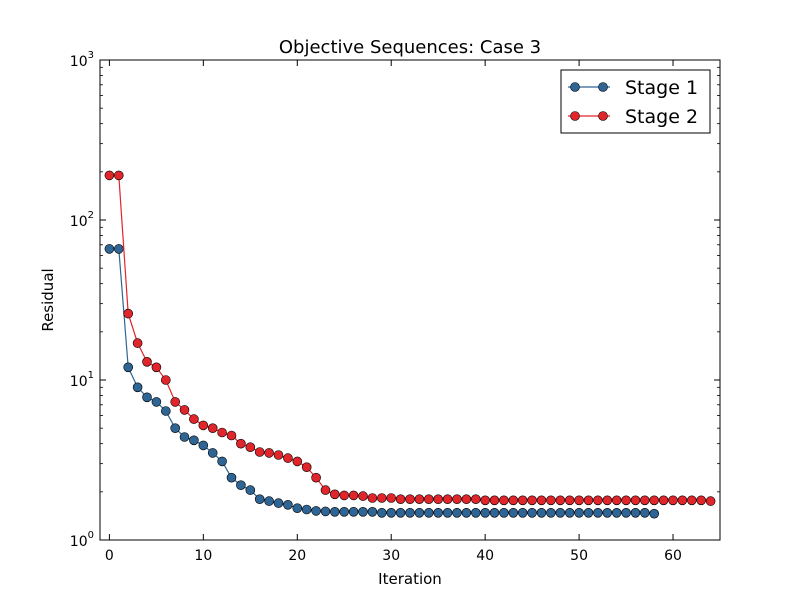  Describe the element at coordinates (410, 47) in the screenshot. I see `chart-title: Objective Sequences: Case 3` at that location.